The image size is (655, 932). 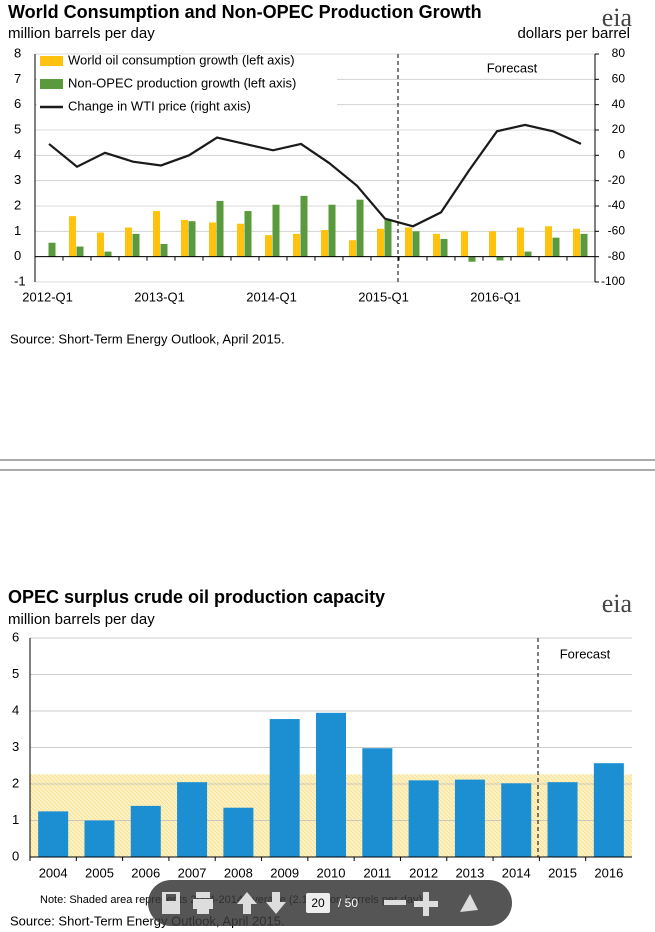 I want to click on x-tick-label: 2007, so click(x=192, y=872).